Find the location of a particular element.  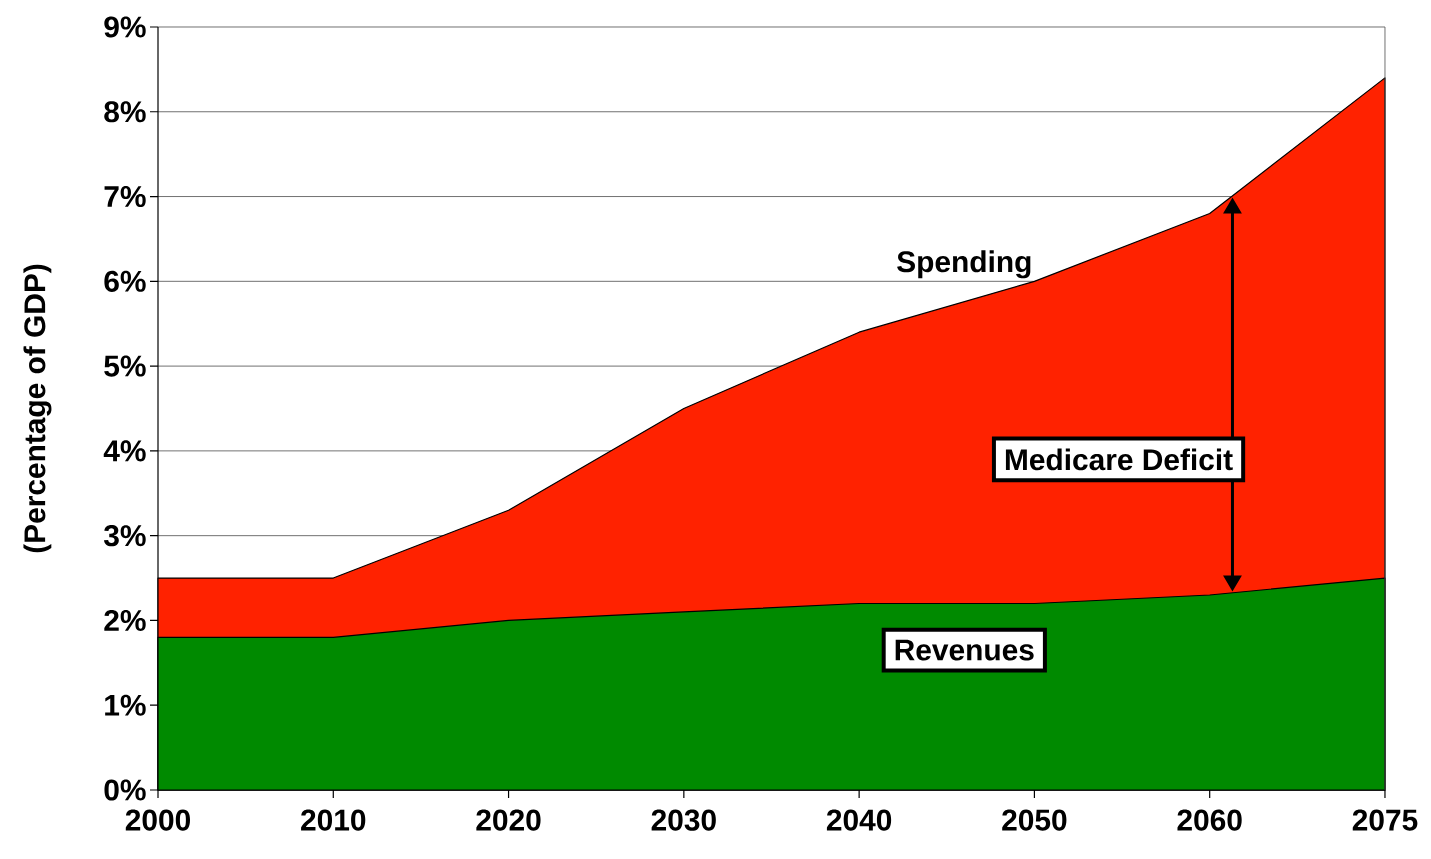

y-tick-label: 2% is located at coordinates (125, 620).